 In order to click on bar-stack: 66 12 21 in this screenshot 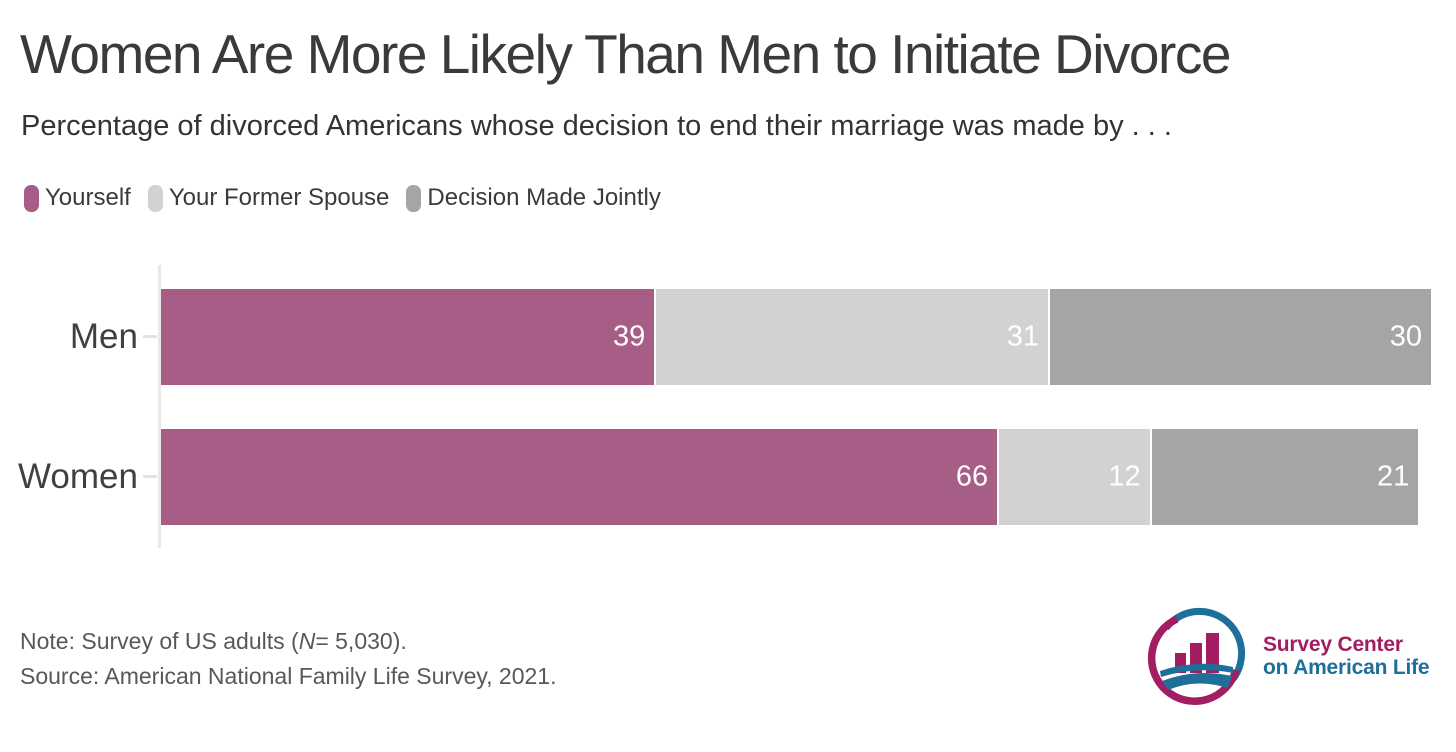, I will do `click(790, 477)`.